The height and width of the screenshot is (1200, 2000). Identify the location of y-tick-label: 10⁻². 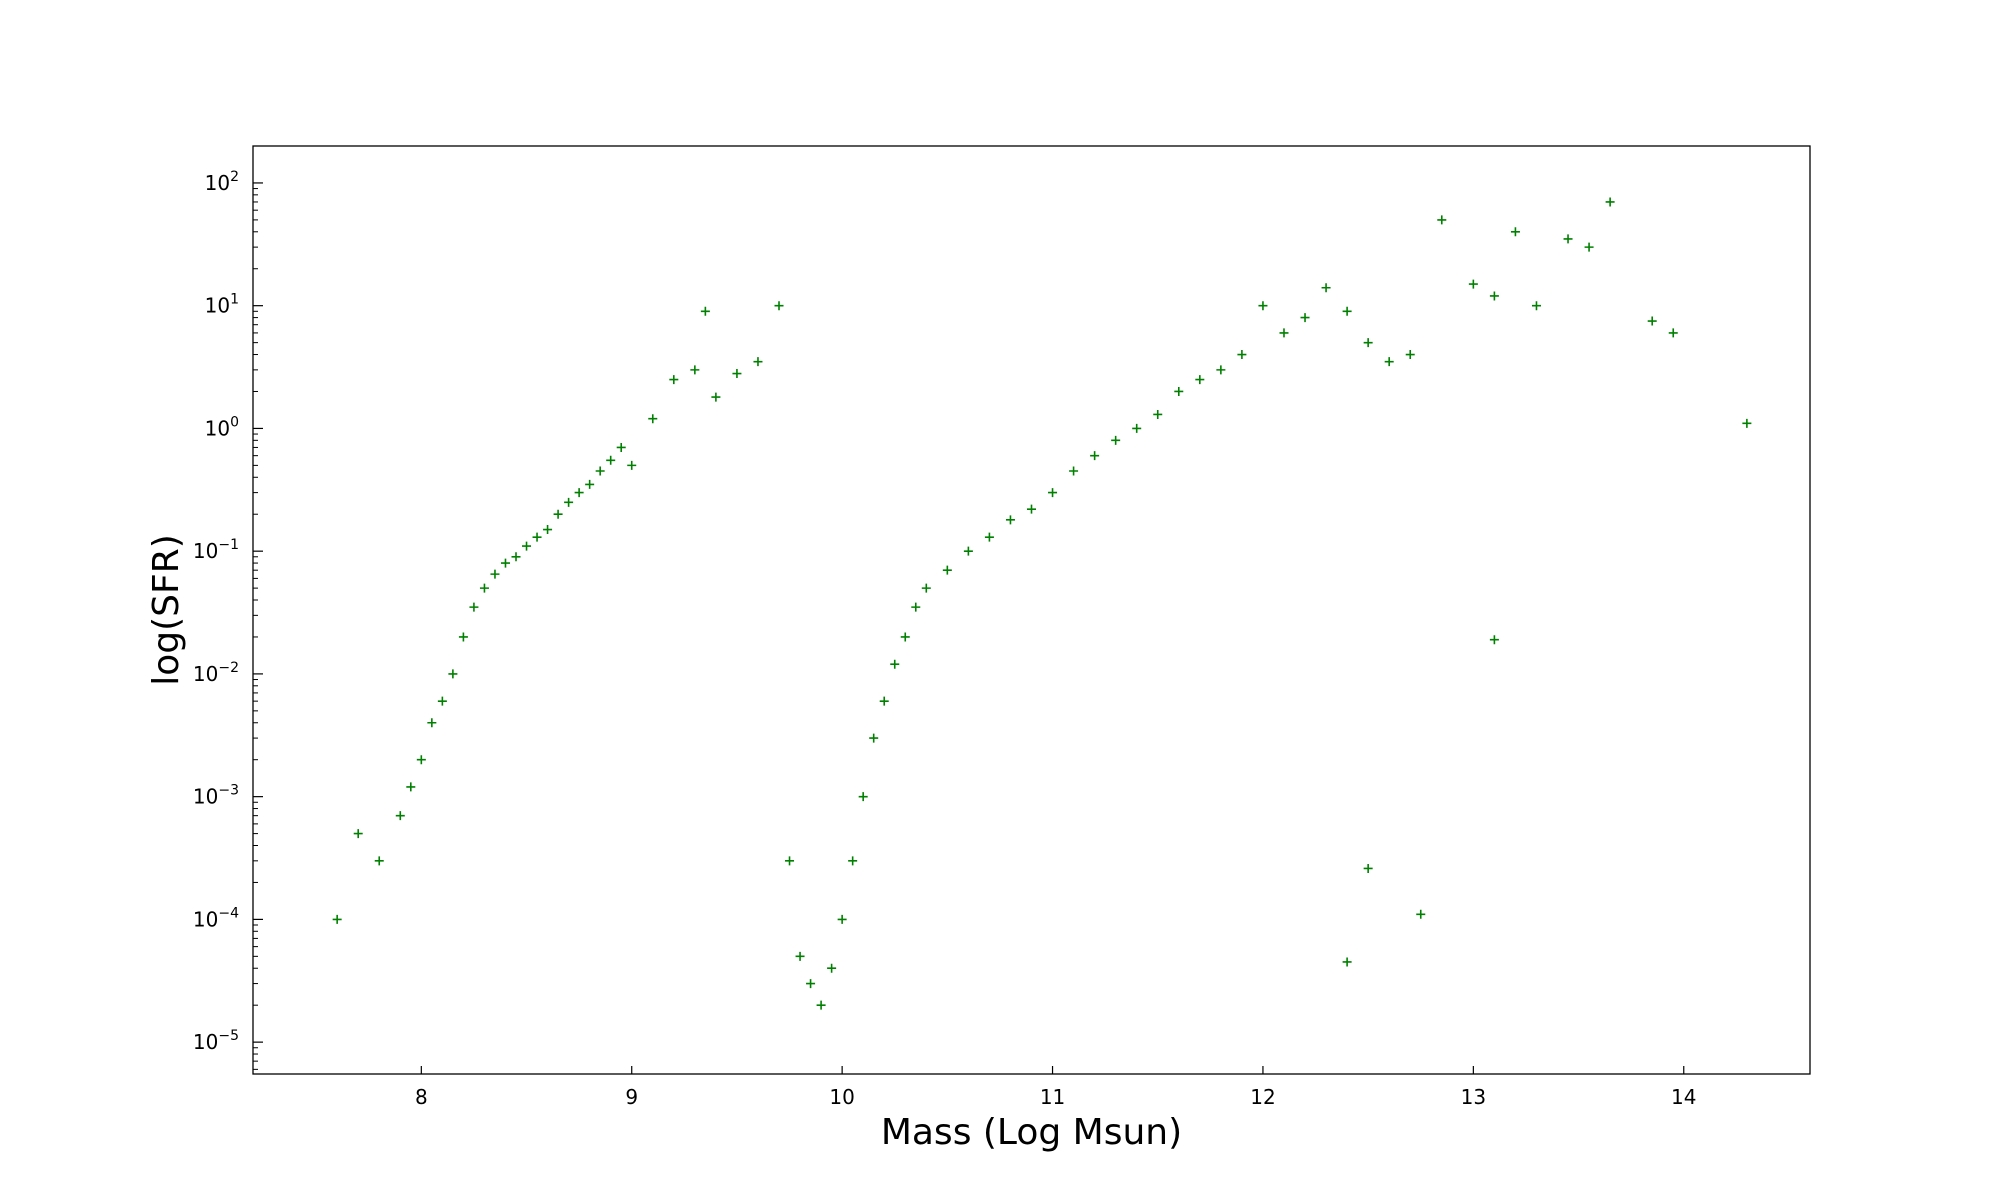
(216, 673).